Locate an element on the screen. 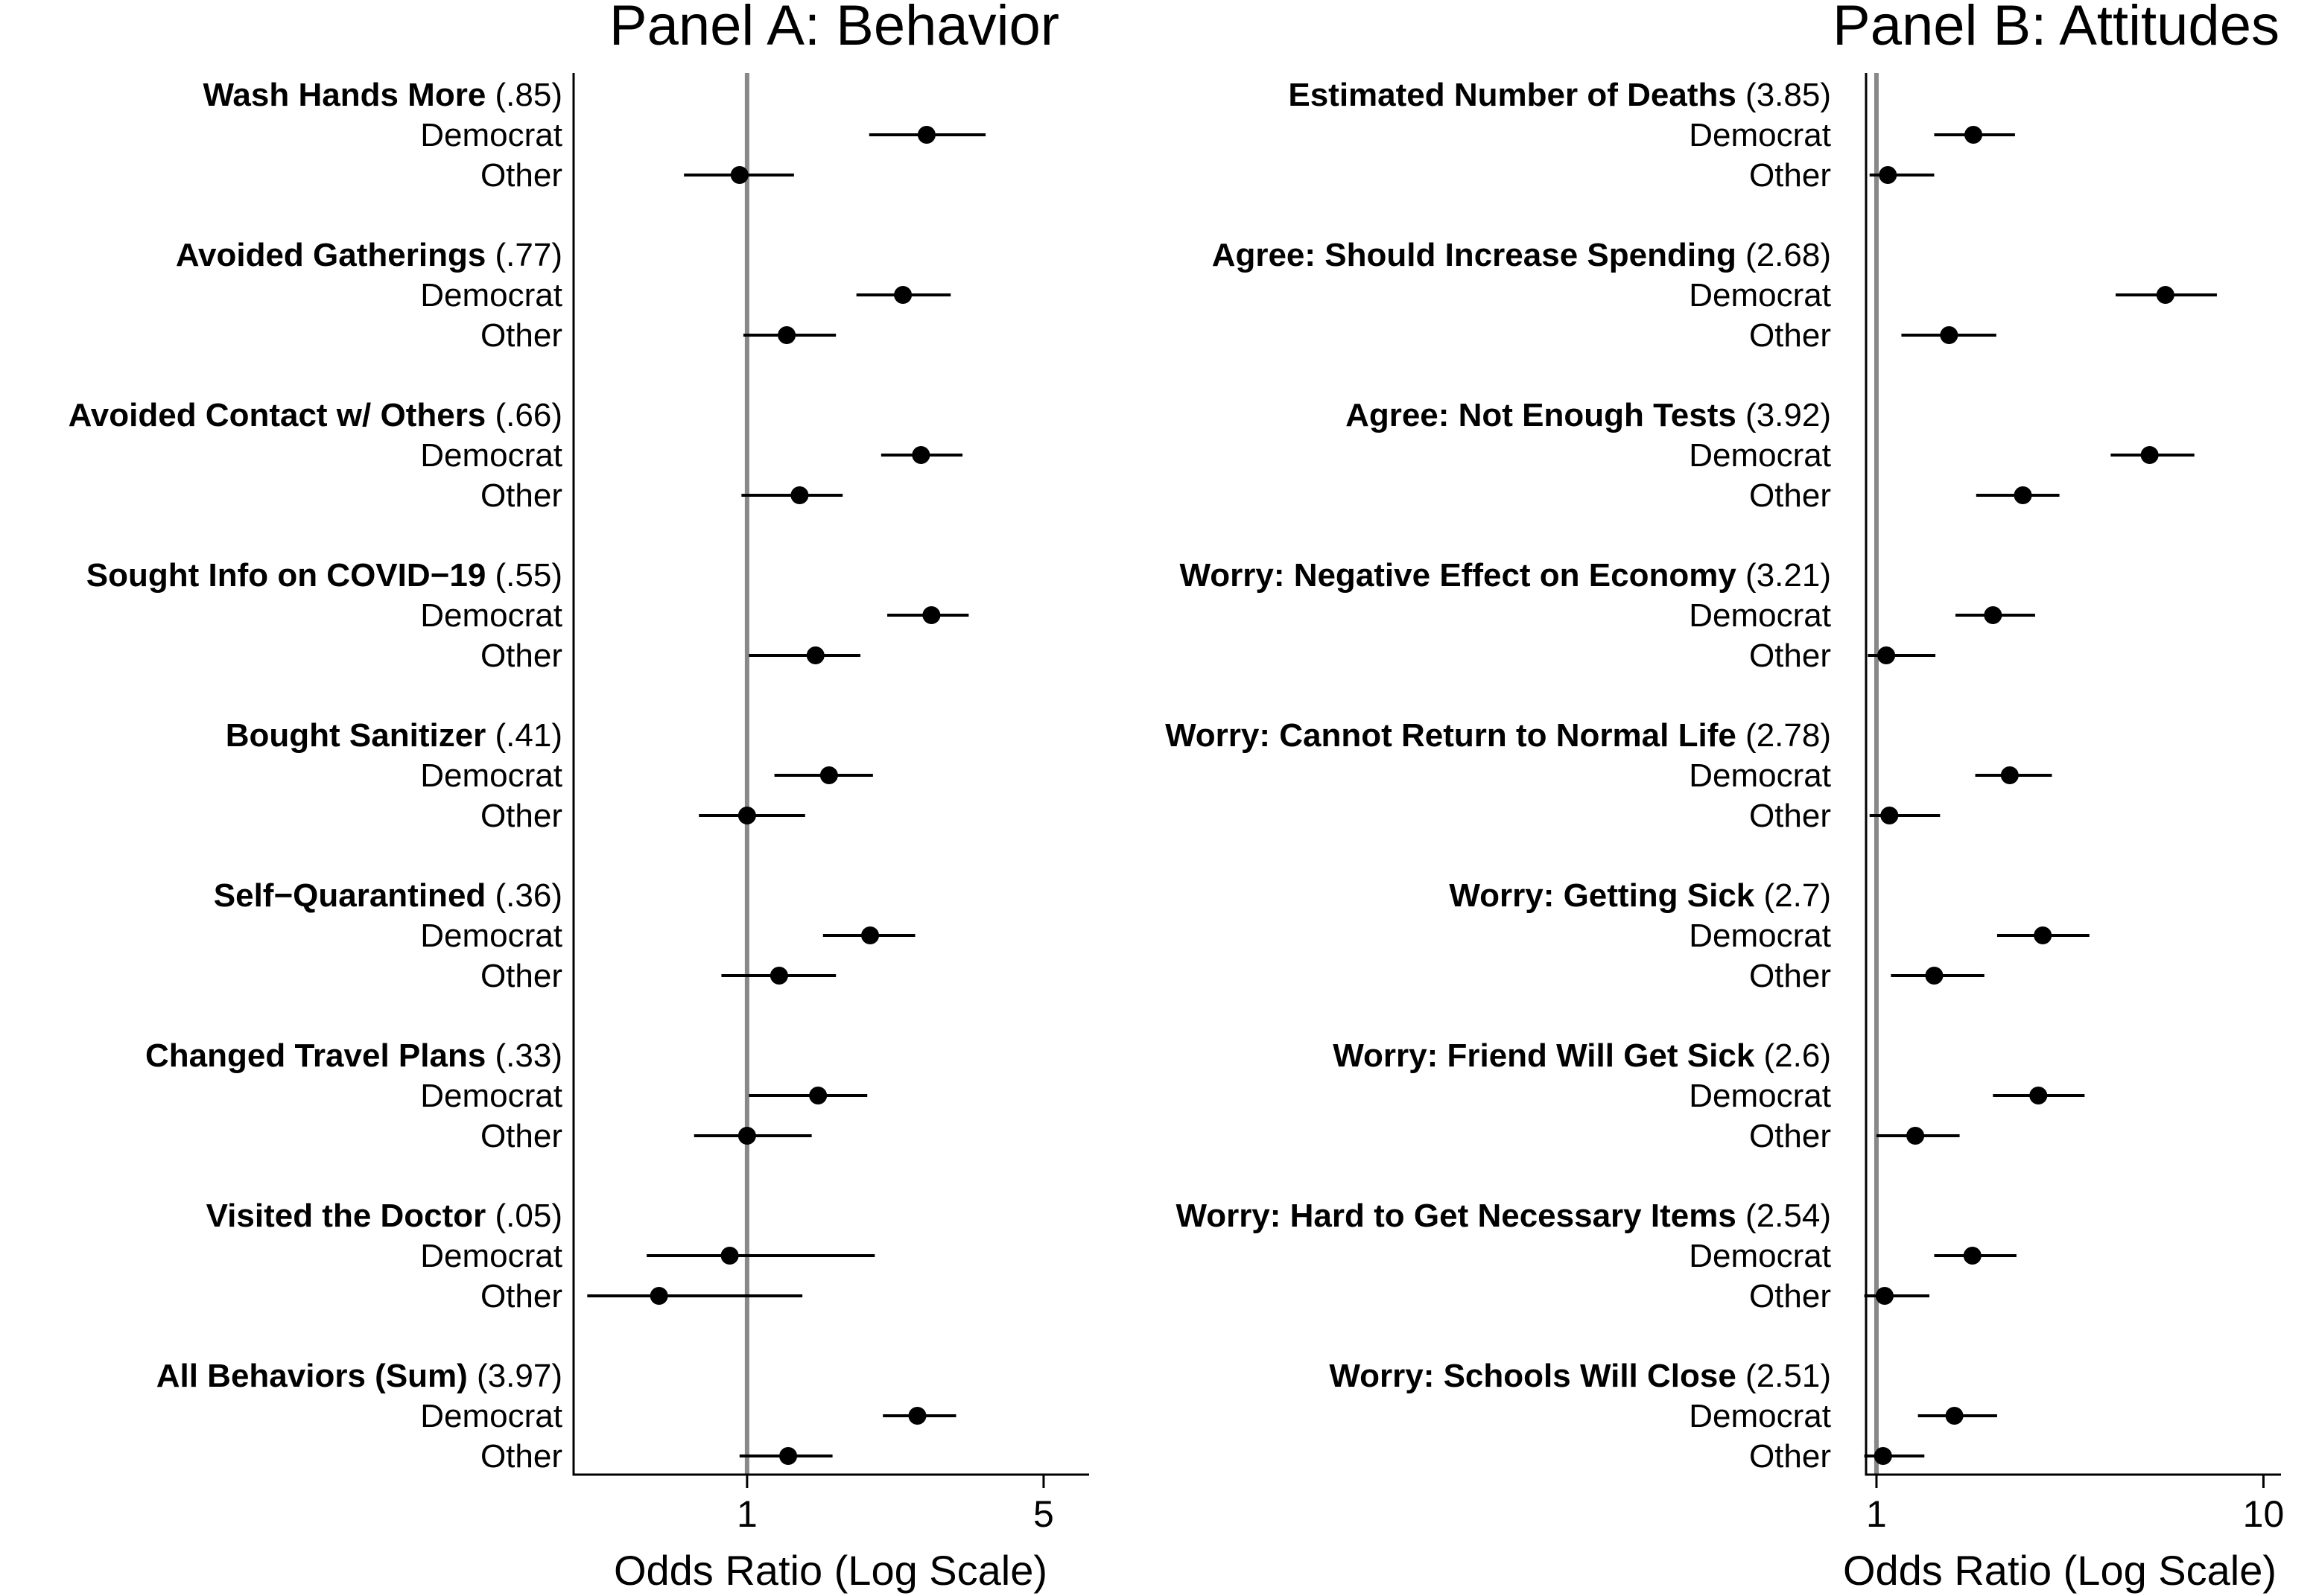 The width and height of the screenshot is (2316, 1596). item-label-name: Wash Hands More is located at coordinates (349, 95).